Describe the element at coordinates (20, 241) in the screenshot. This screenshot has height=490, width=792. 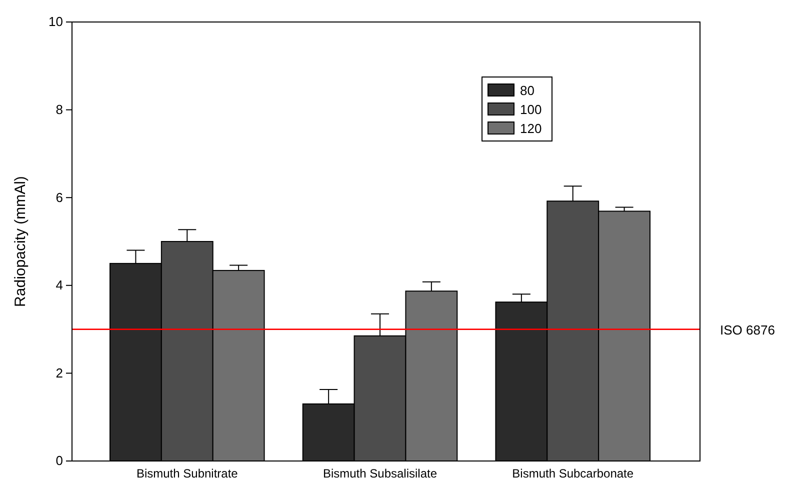
I see `y-axis-title: Radiopacity (mmAl)` at that location.